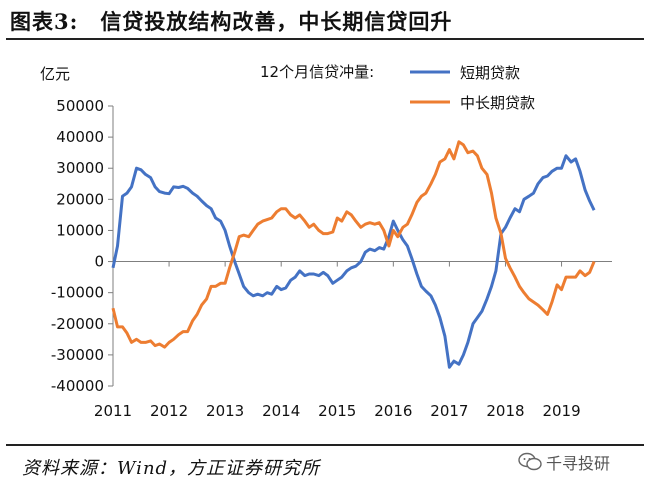 The height and width of the screenshot is (486, 650). Describe the element at coordinates (530, 461) in the screenshot. I see `wechat-icon` at that location.